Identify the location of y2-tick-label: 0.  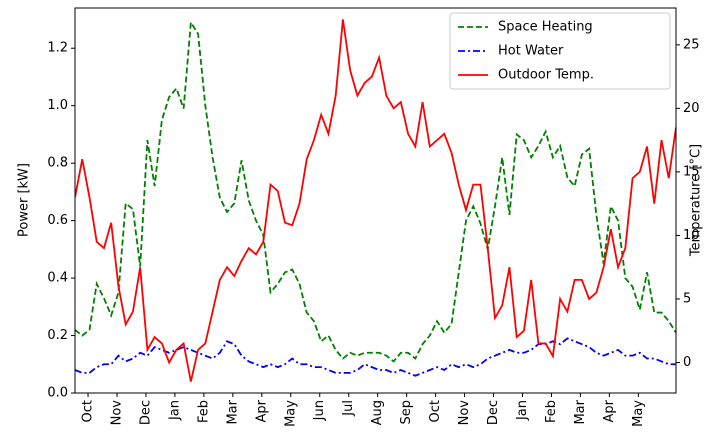
(687, 362).